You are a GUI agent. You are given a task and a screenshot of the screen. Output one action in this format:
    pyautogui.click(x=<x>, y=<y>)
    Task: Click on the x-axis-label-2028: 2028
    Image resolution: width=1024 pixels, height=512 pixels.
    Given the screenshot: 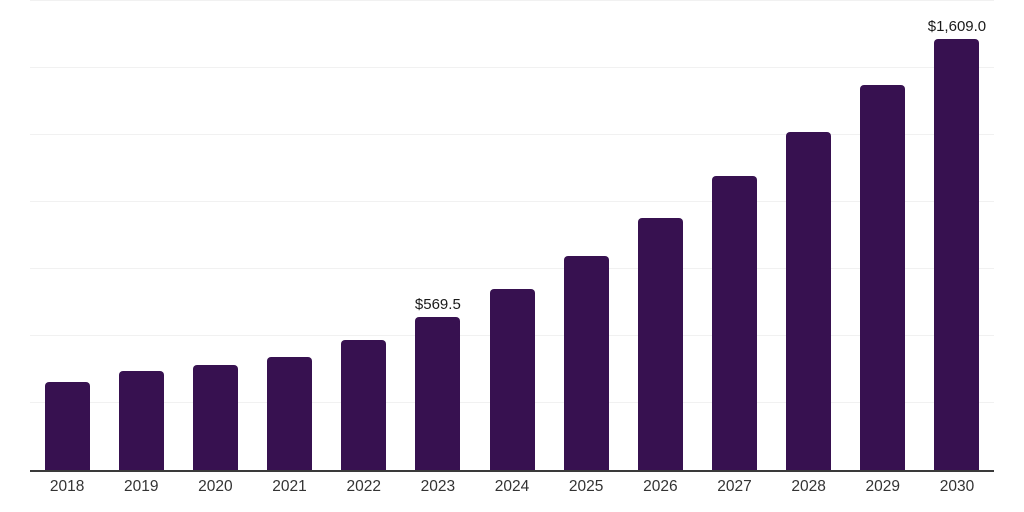 What is the action you would take?
    pyautogui.click(x=808, y=486)
    